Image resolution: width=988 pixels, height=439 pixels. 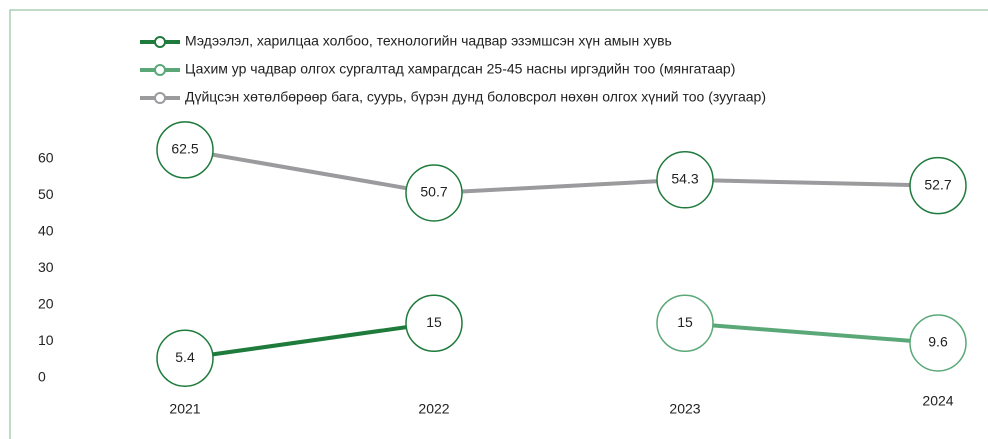 What do you see at coordinates (46, 194) in the screenshot?
I see `y-tick-label: 50` at bounding box center [46, 194].